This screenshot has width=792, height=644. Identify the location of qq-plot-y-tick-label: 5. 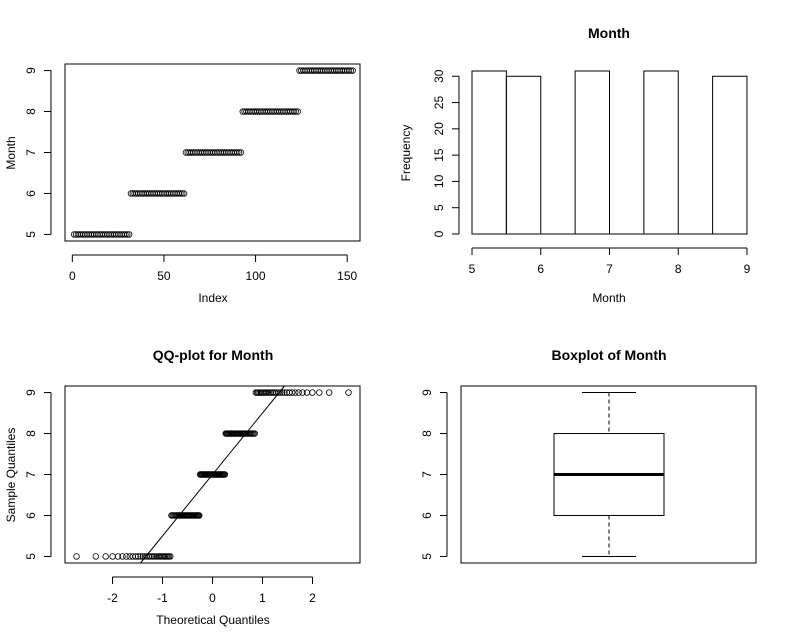
(31, 556).